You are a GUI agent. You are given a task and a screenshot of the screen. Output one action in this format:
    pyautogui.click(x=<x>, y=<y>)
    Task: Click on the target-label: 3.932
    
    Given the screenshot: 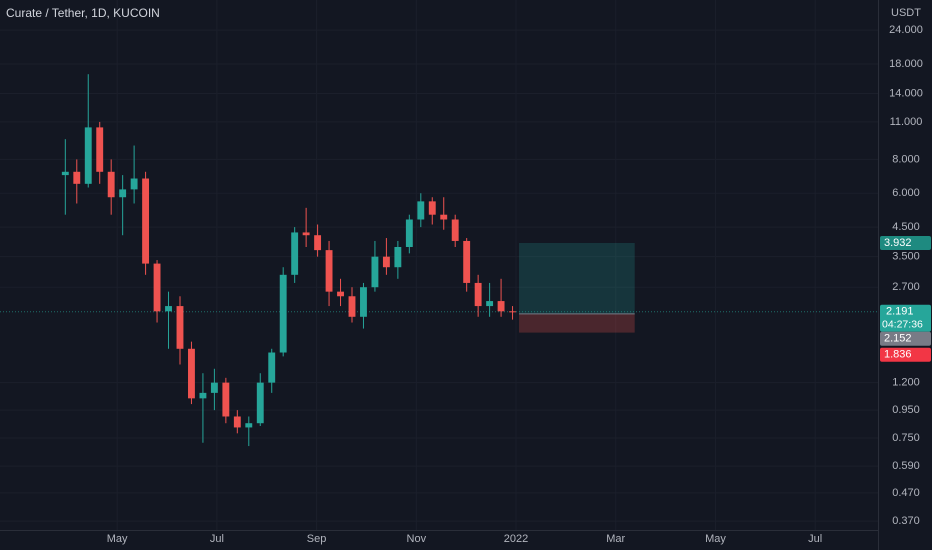 What is the action you would take?
    pyautogui.click(x=898, y=243)
    